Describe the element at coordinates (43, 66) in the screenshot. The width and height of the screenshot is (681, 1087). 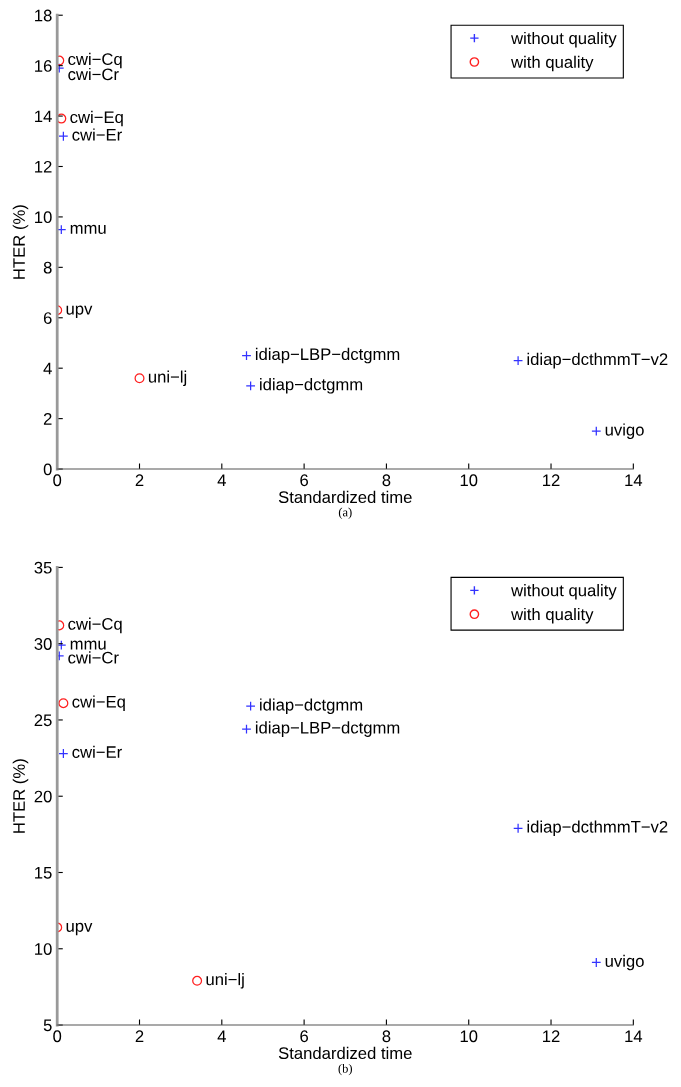
I see `y-tick-label: 16` at that location.